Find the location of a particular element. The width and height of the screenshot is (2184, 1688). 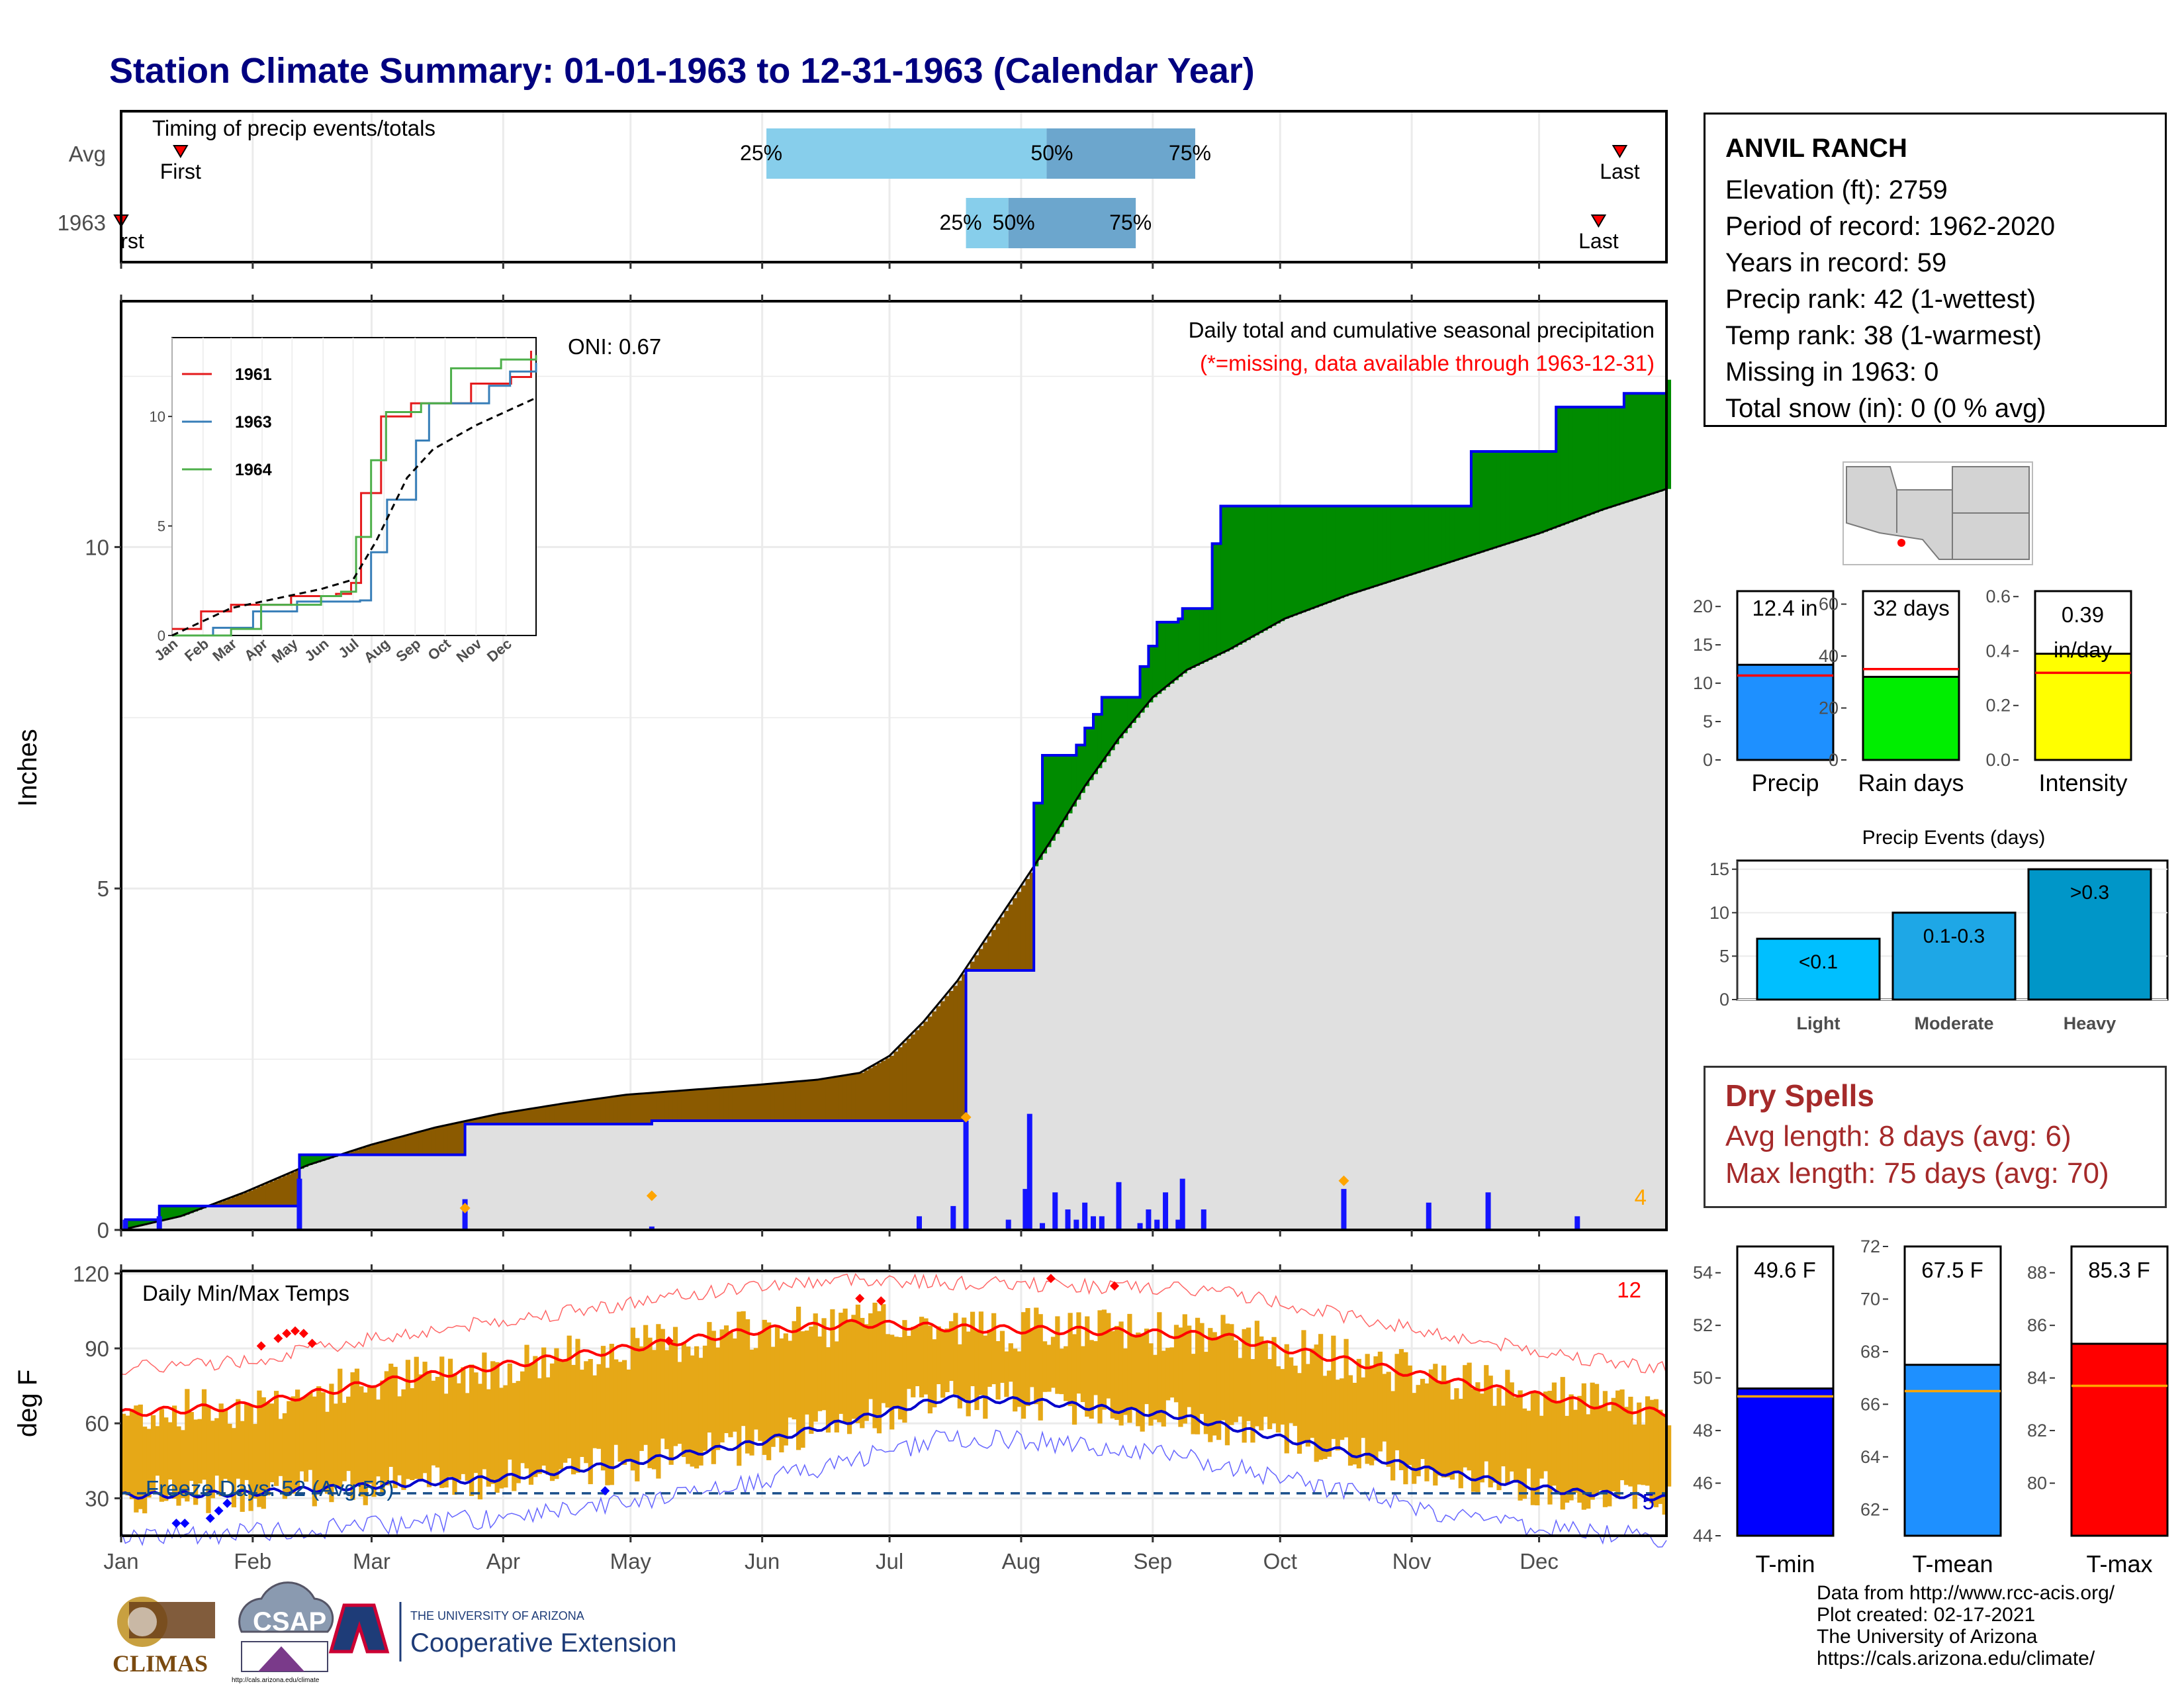

timing-label: Timing of precip events/totals is located at coordinates (293, 128).